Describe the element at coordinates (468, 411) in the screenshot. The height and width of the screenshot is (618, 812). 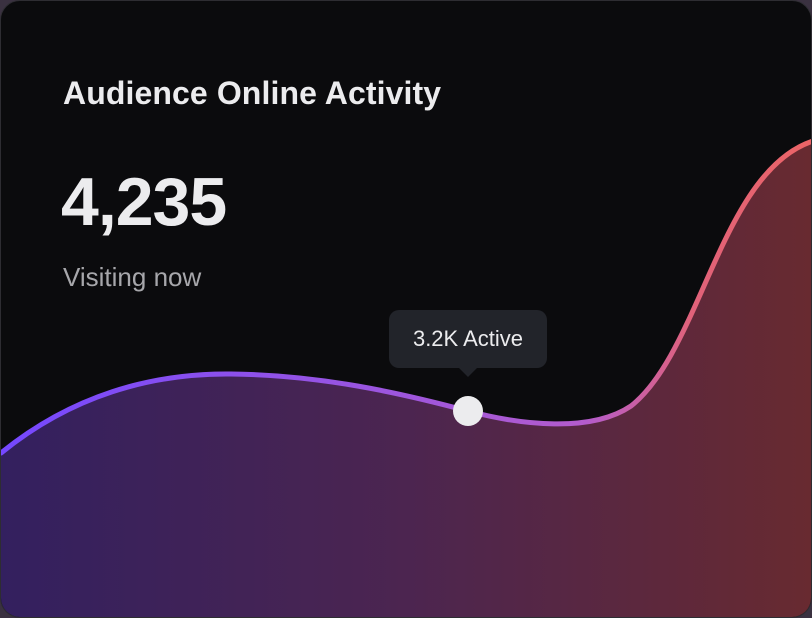
I see `highlighted-data-point` at that location.